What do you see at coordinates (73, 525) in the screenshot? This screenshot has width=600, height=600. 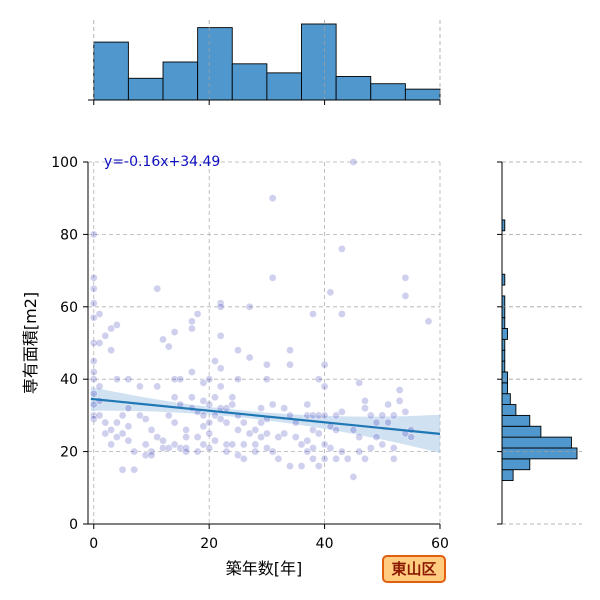 I see `y-tick-label: 0` at bounding box center [73, 525].